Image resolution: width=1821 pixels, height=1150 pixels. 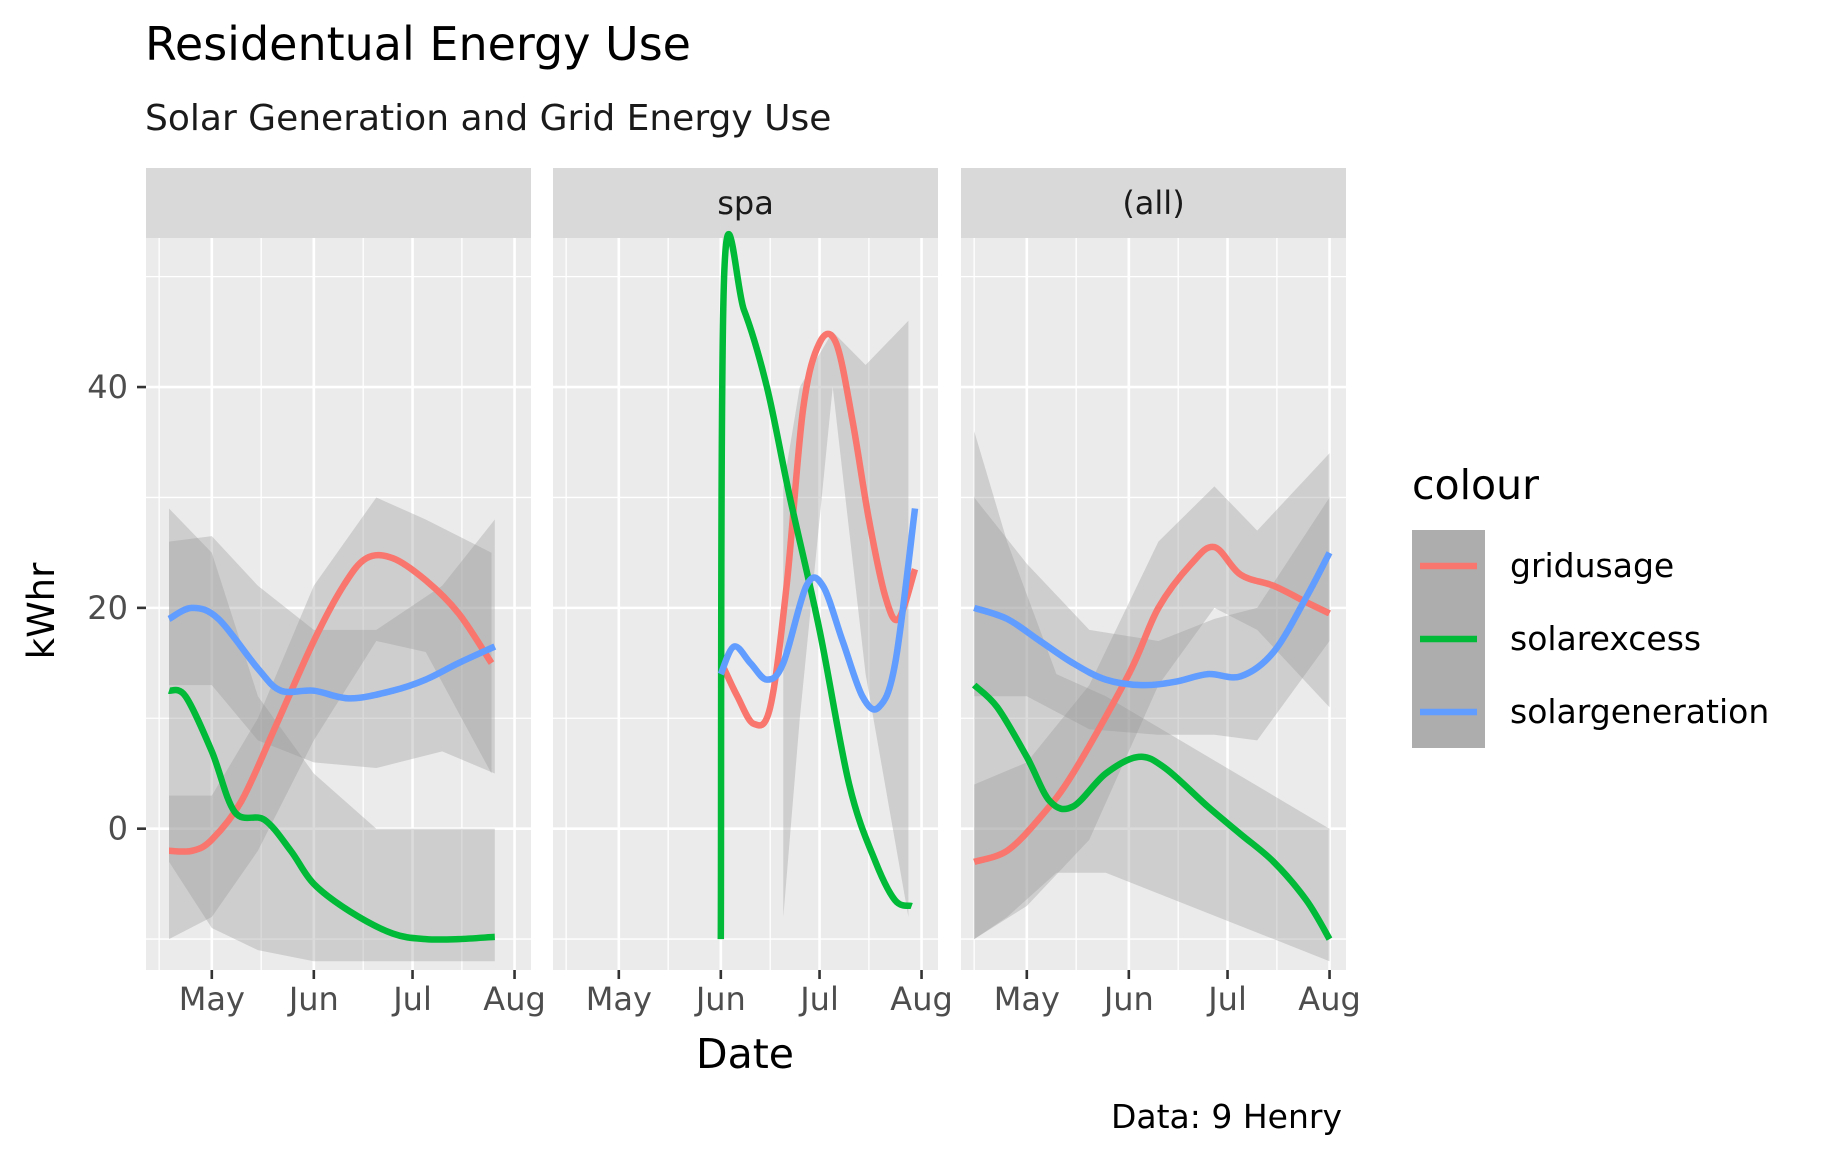 I want to click on y-tick-label: 20, so click(x=107, y=608).